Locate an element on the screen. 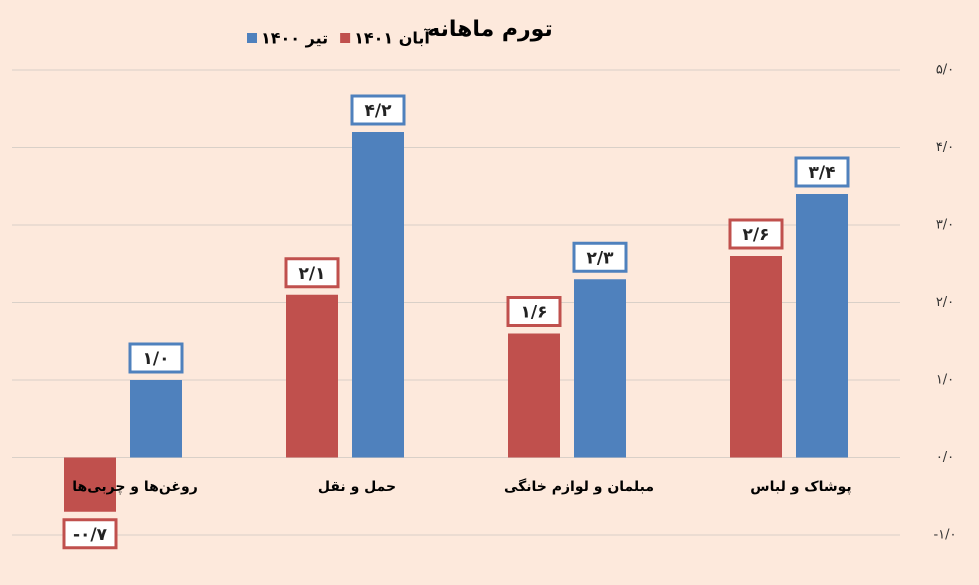  x-tick-label: روغن‌ها و چربی‌ها is located at coordinates (135, 487).